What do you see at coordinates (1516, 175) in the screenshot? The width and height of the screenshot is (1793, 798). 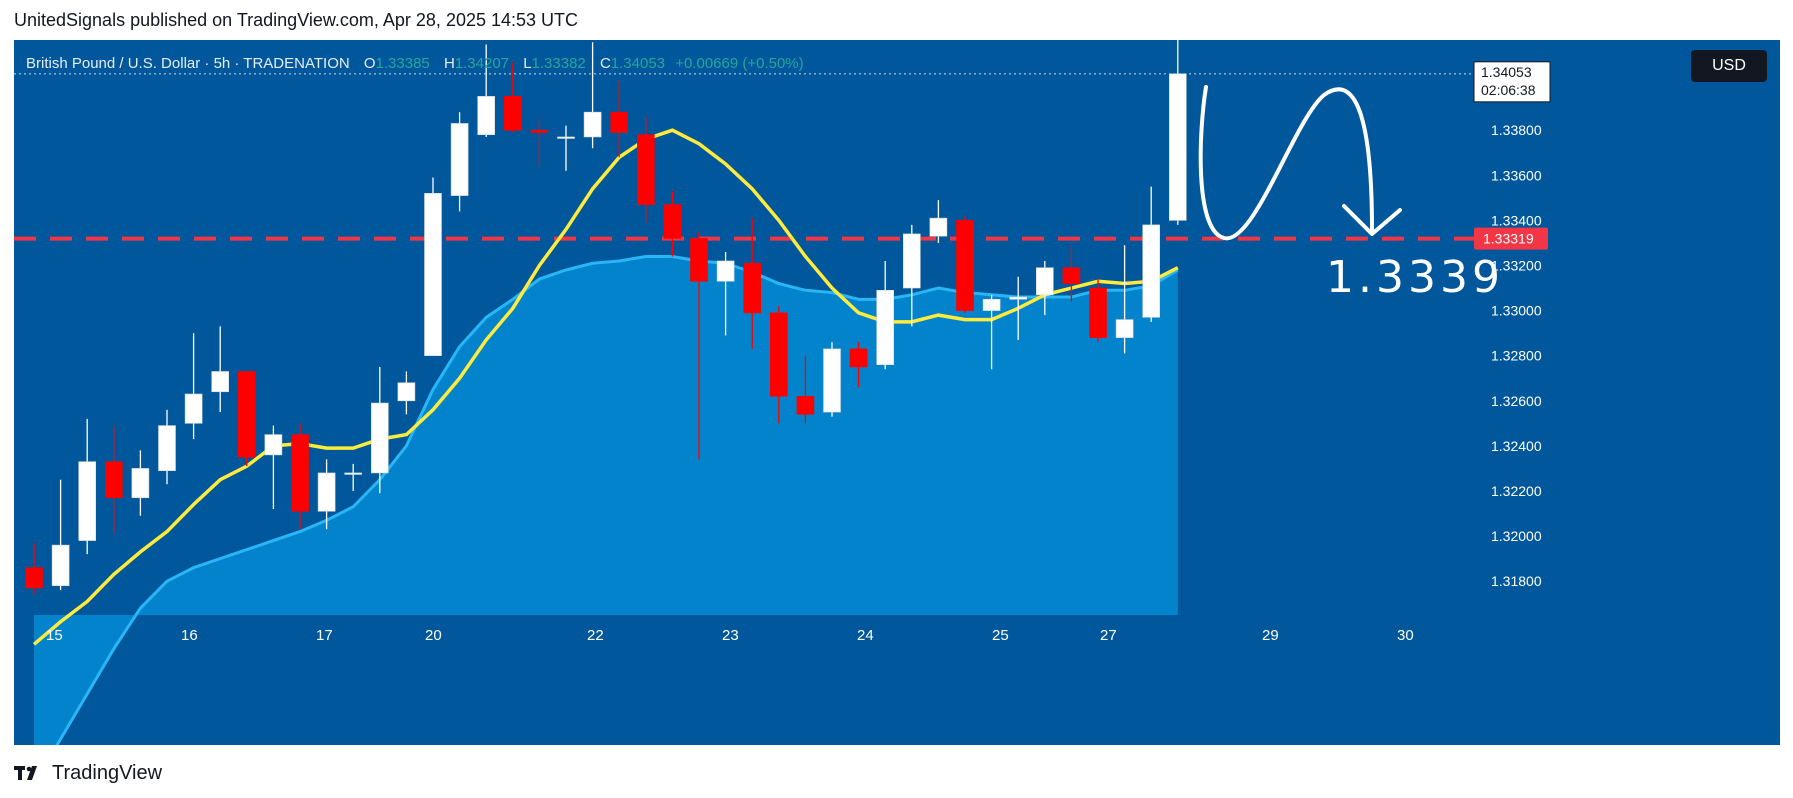 I see `y-tick-label: 1.33600` at bounding box center [1516, 175].